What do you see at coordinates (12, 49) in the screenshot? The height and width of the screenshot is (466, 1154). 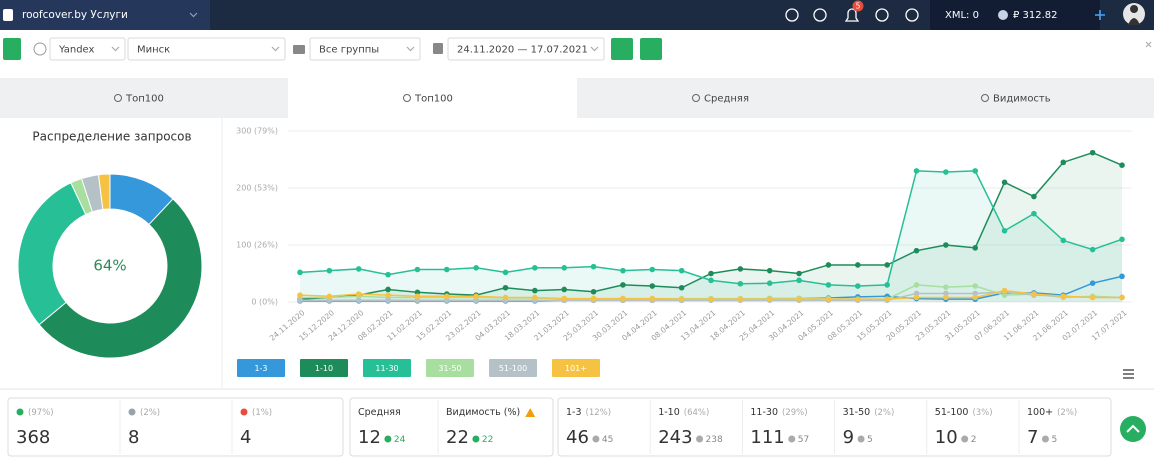 I see `refresh-button` at bounding box center [12, 49].